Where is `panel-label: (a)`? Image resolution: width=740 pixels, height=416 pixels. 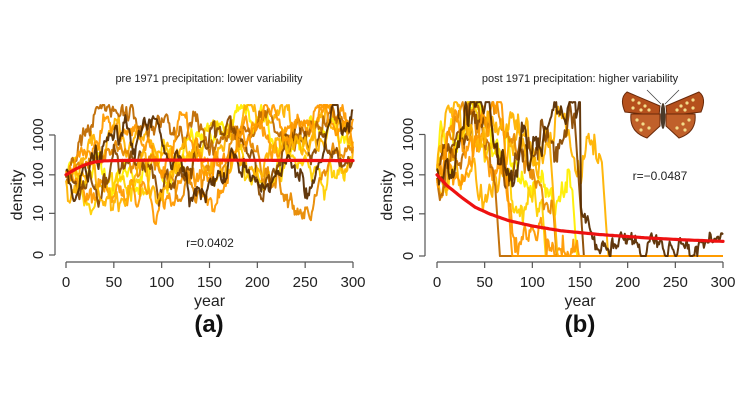
panel-label: (a) is located at coordinates (208, 324).